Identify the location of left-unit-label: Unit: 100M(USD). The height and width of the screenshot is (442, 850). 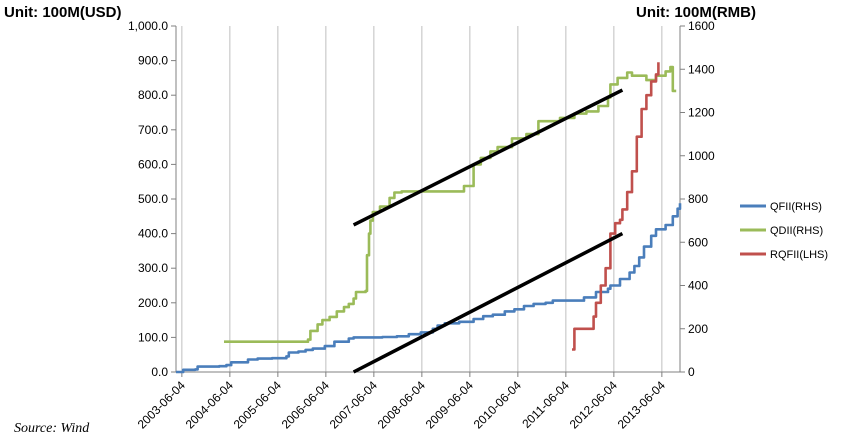
(63, 12).